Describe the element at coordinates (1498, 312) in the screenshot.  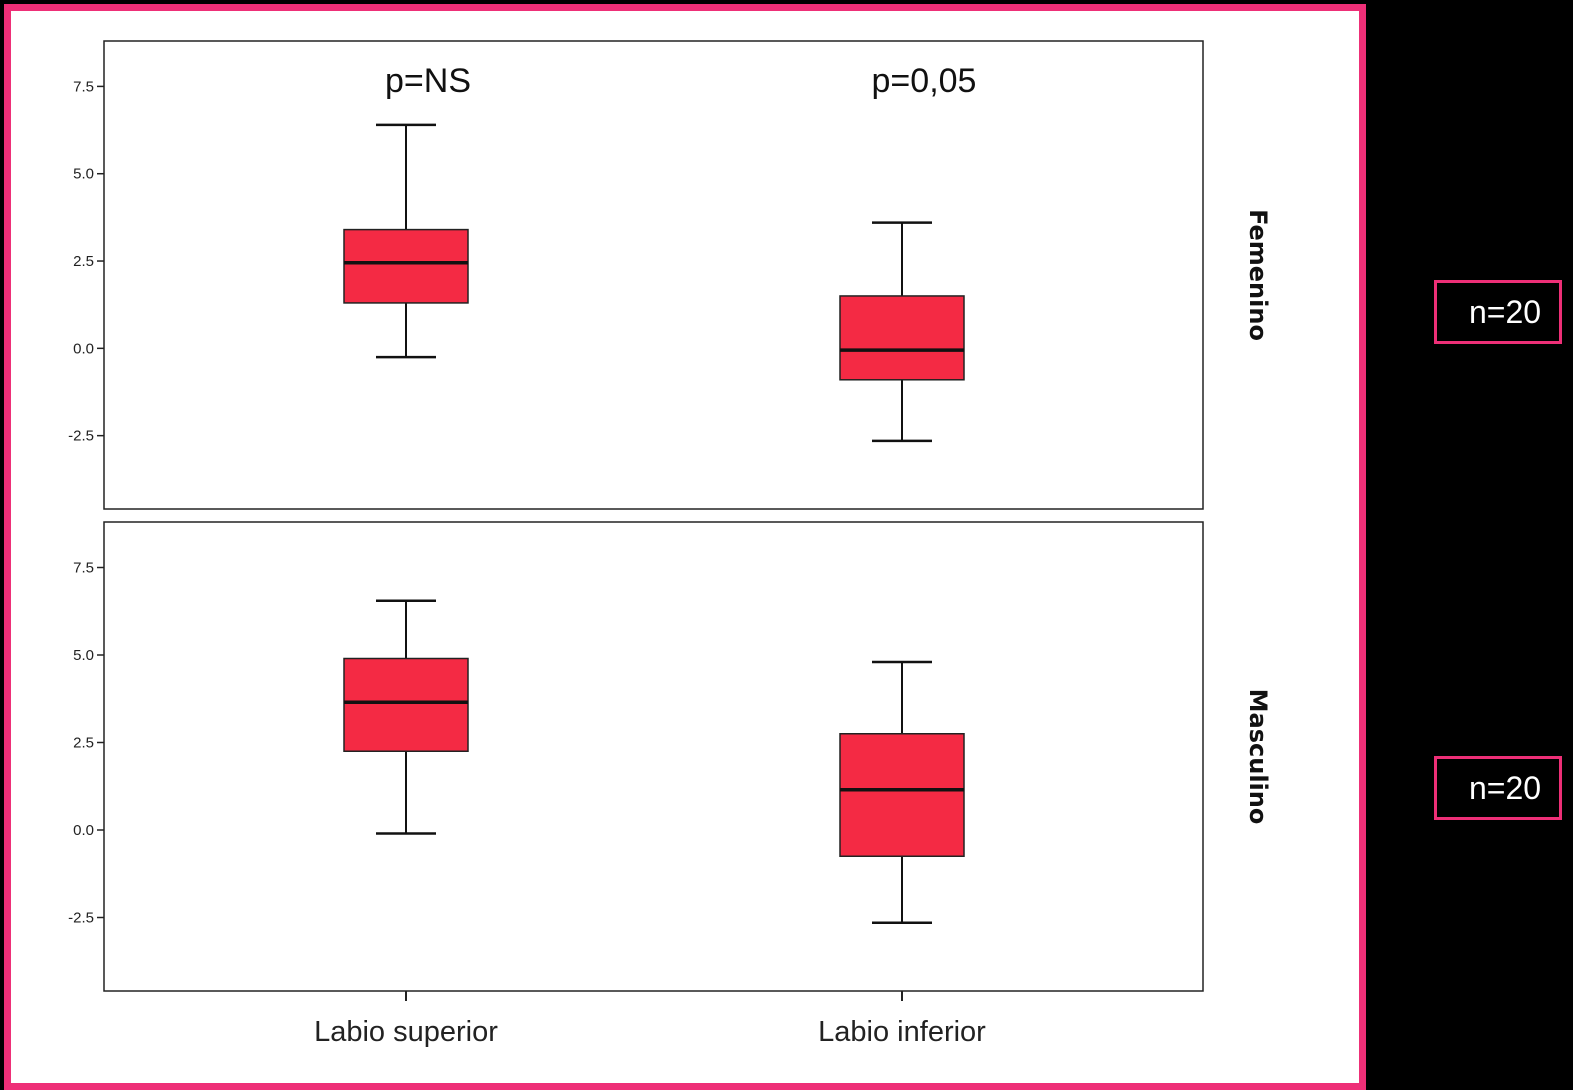
I see `n-label-femenino: n=20` at that location.